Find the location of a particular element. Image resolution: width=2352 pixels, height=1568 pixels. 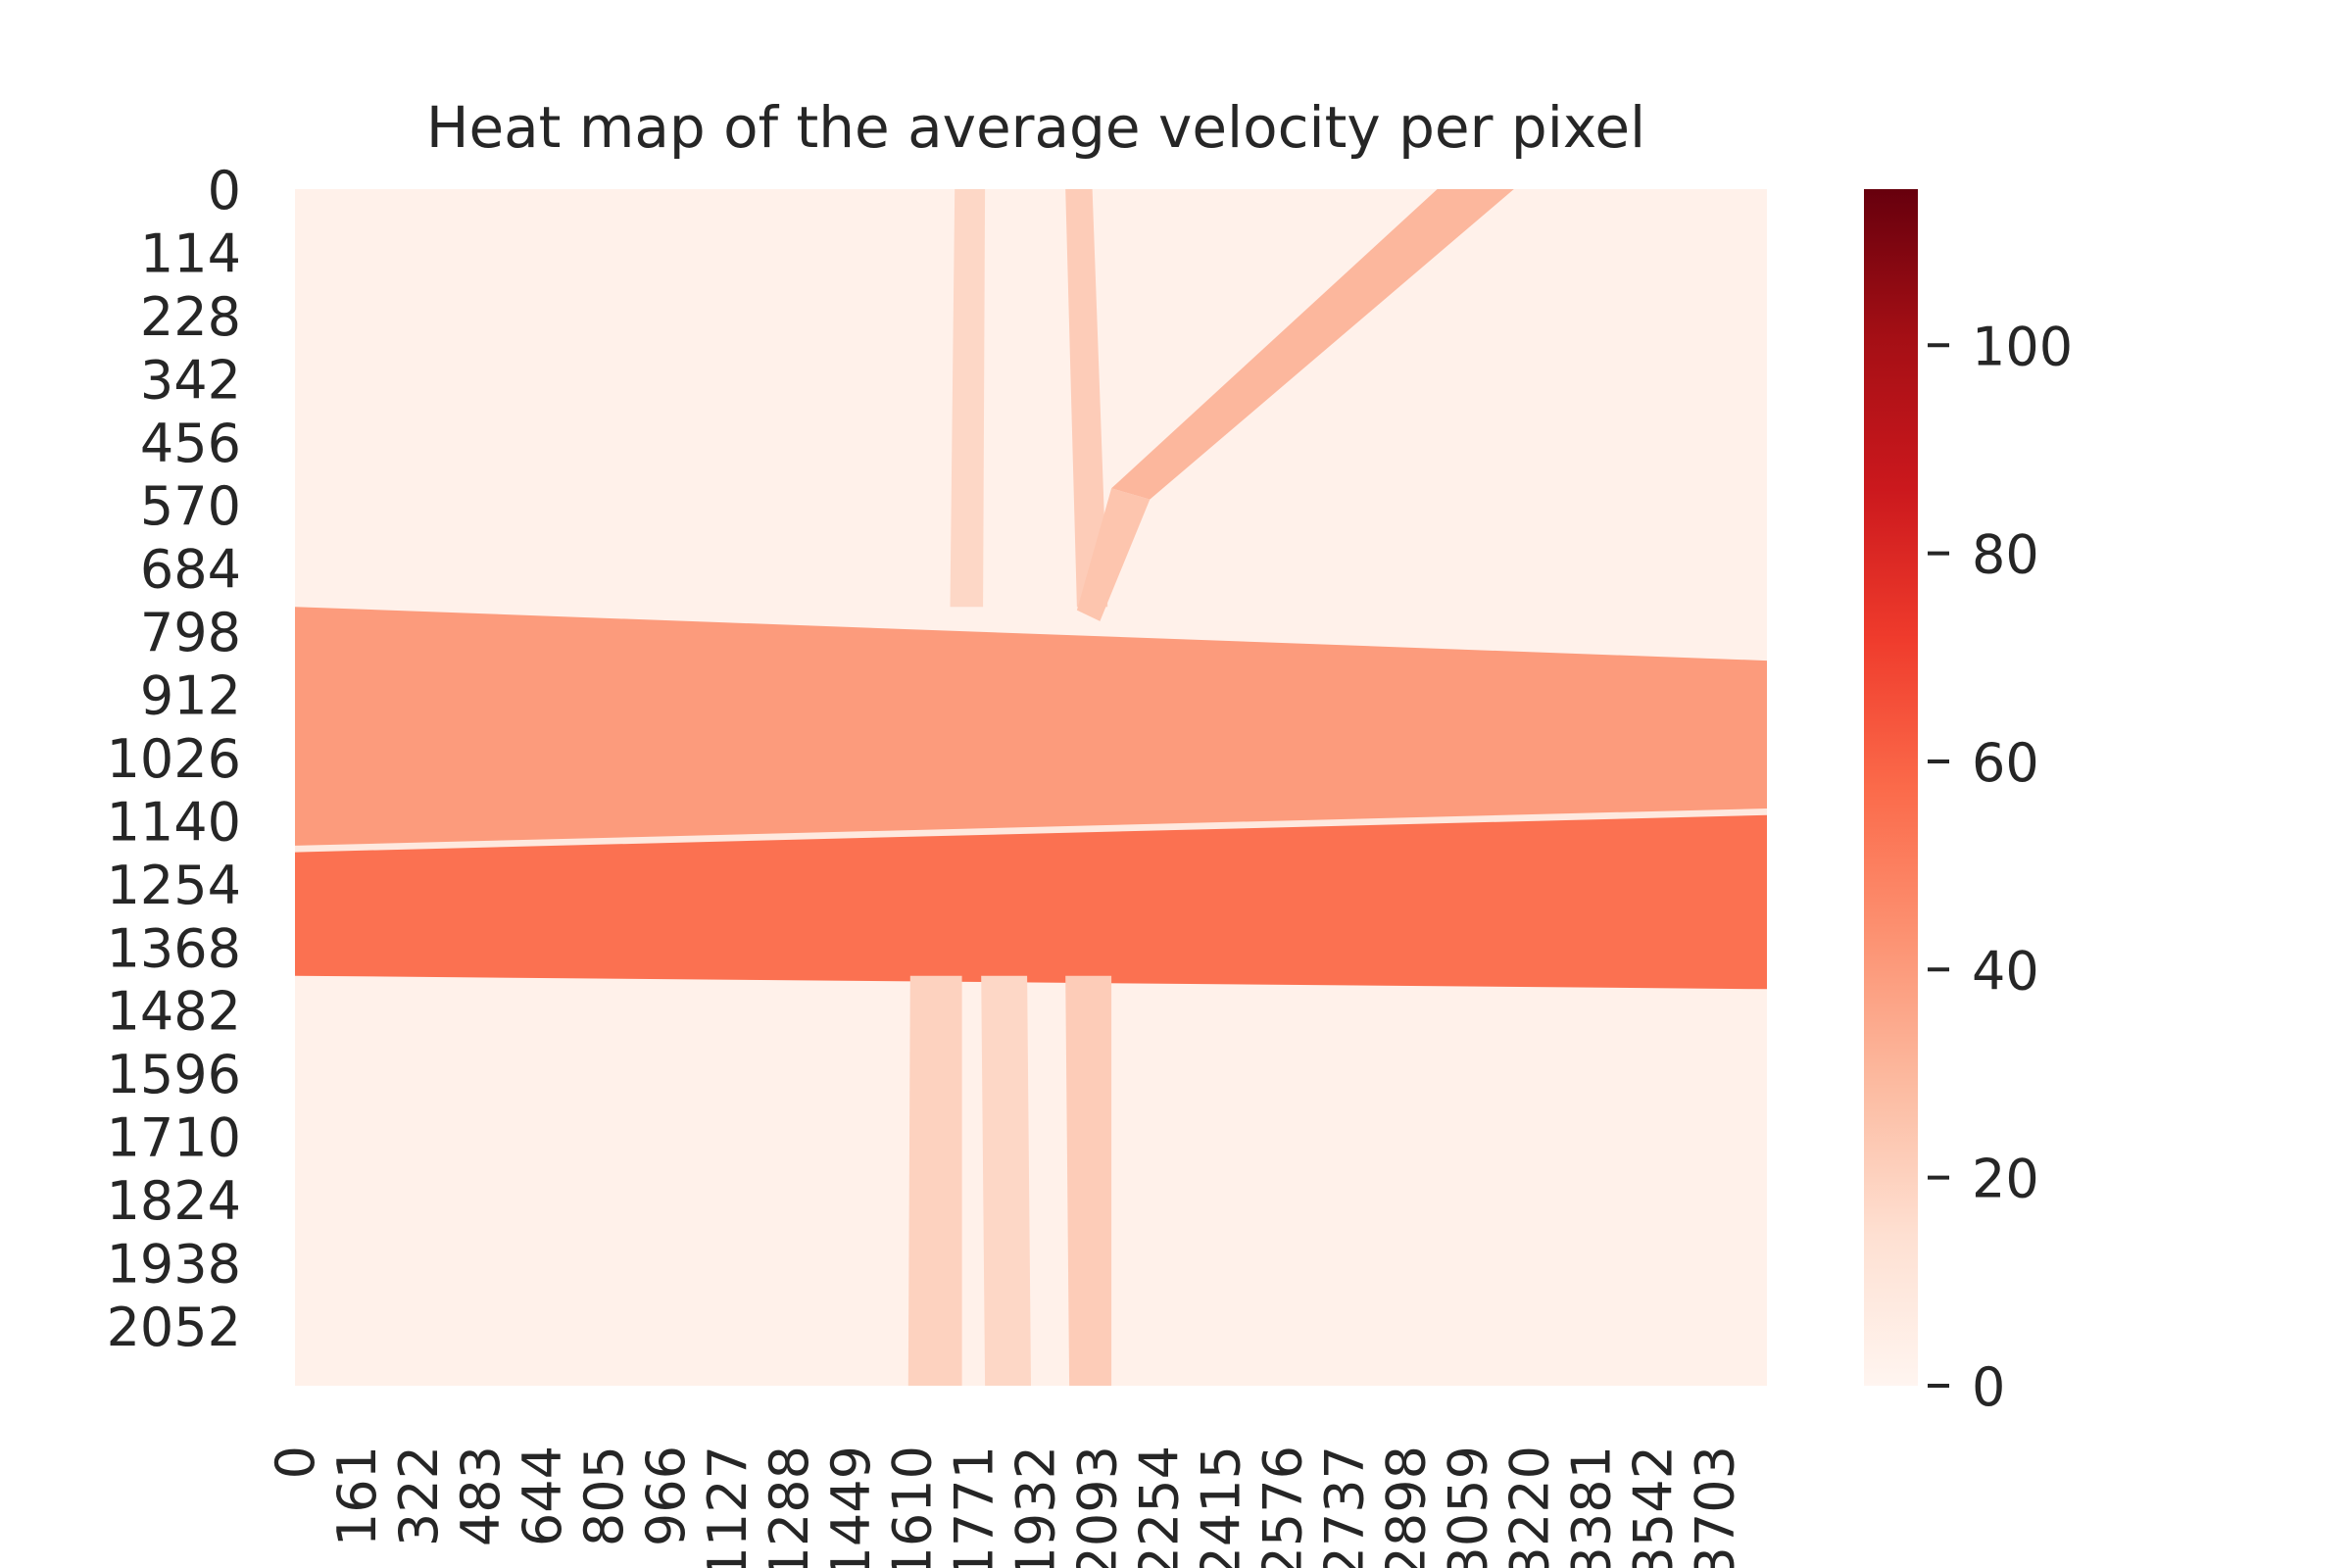

y-tick-label: 1140 is located at coordinates (174, 822).